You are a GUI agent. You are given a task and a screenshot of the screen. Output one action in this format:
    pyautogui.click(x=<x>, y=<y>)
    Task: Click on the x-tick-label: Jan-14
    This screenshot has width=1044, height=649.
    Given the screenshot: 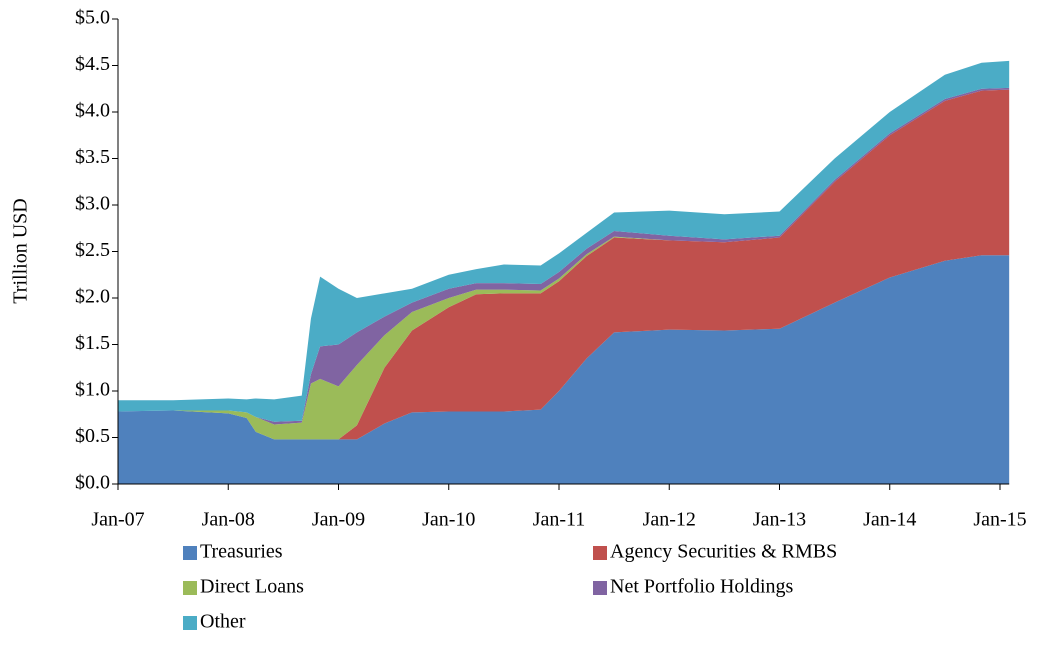 What is the action you would take?
    pyautogui.click(x=889, y=520)
    